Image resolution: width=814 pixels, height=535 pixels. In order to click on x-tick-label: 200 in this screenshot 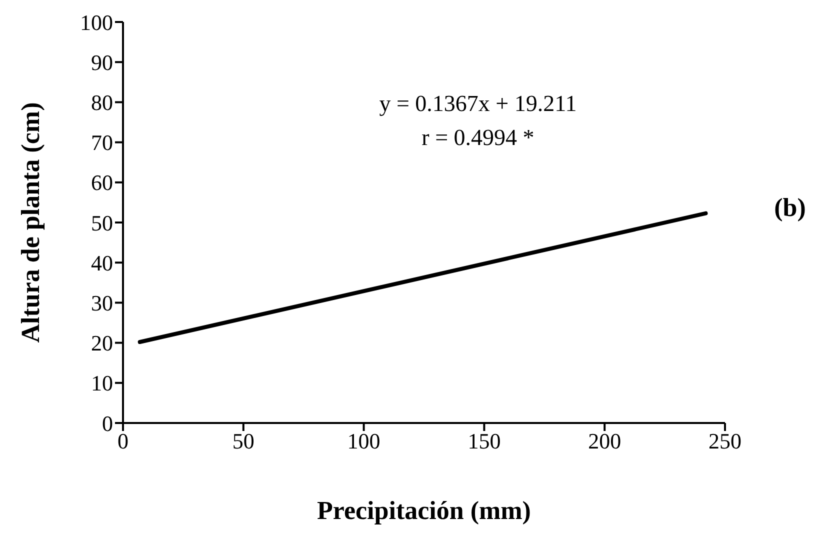, I will do `click(605, 441)`.